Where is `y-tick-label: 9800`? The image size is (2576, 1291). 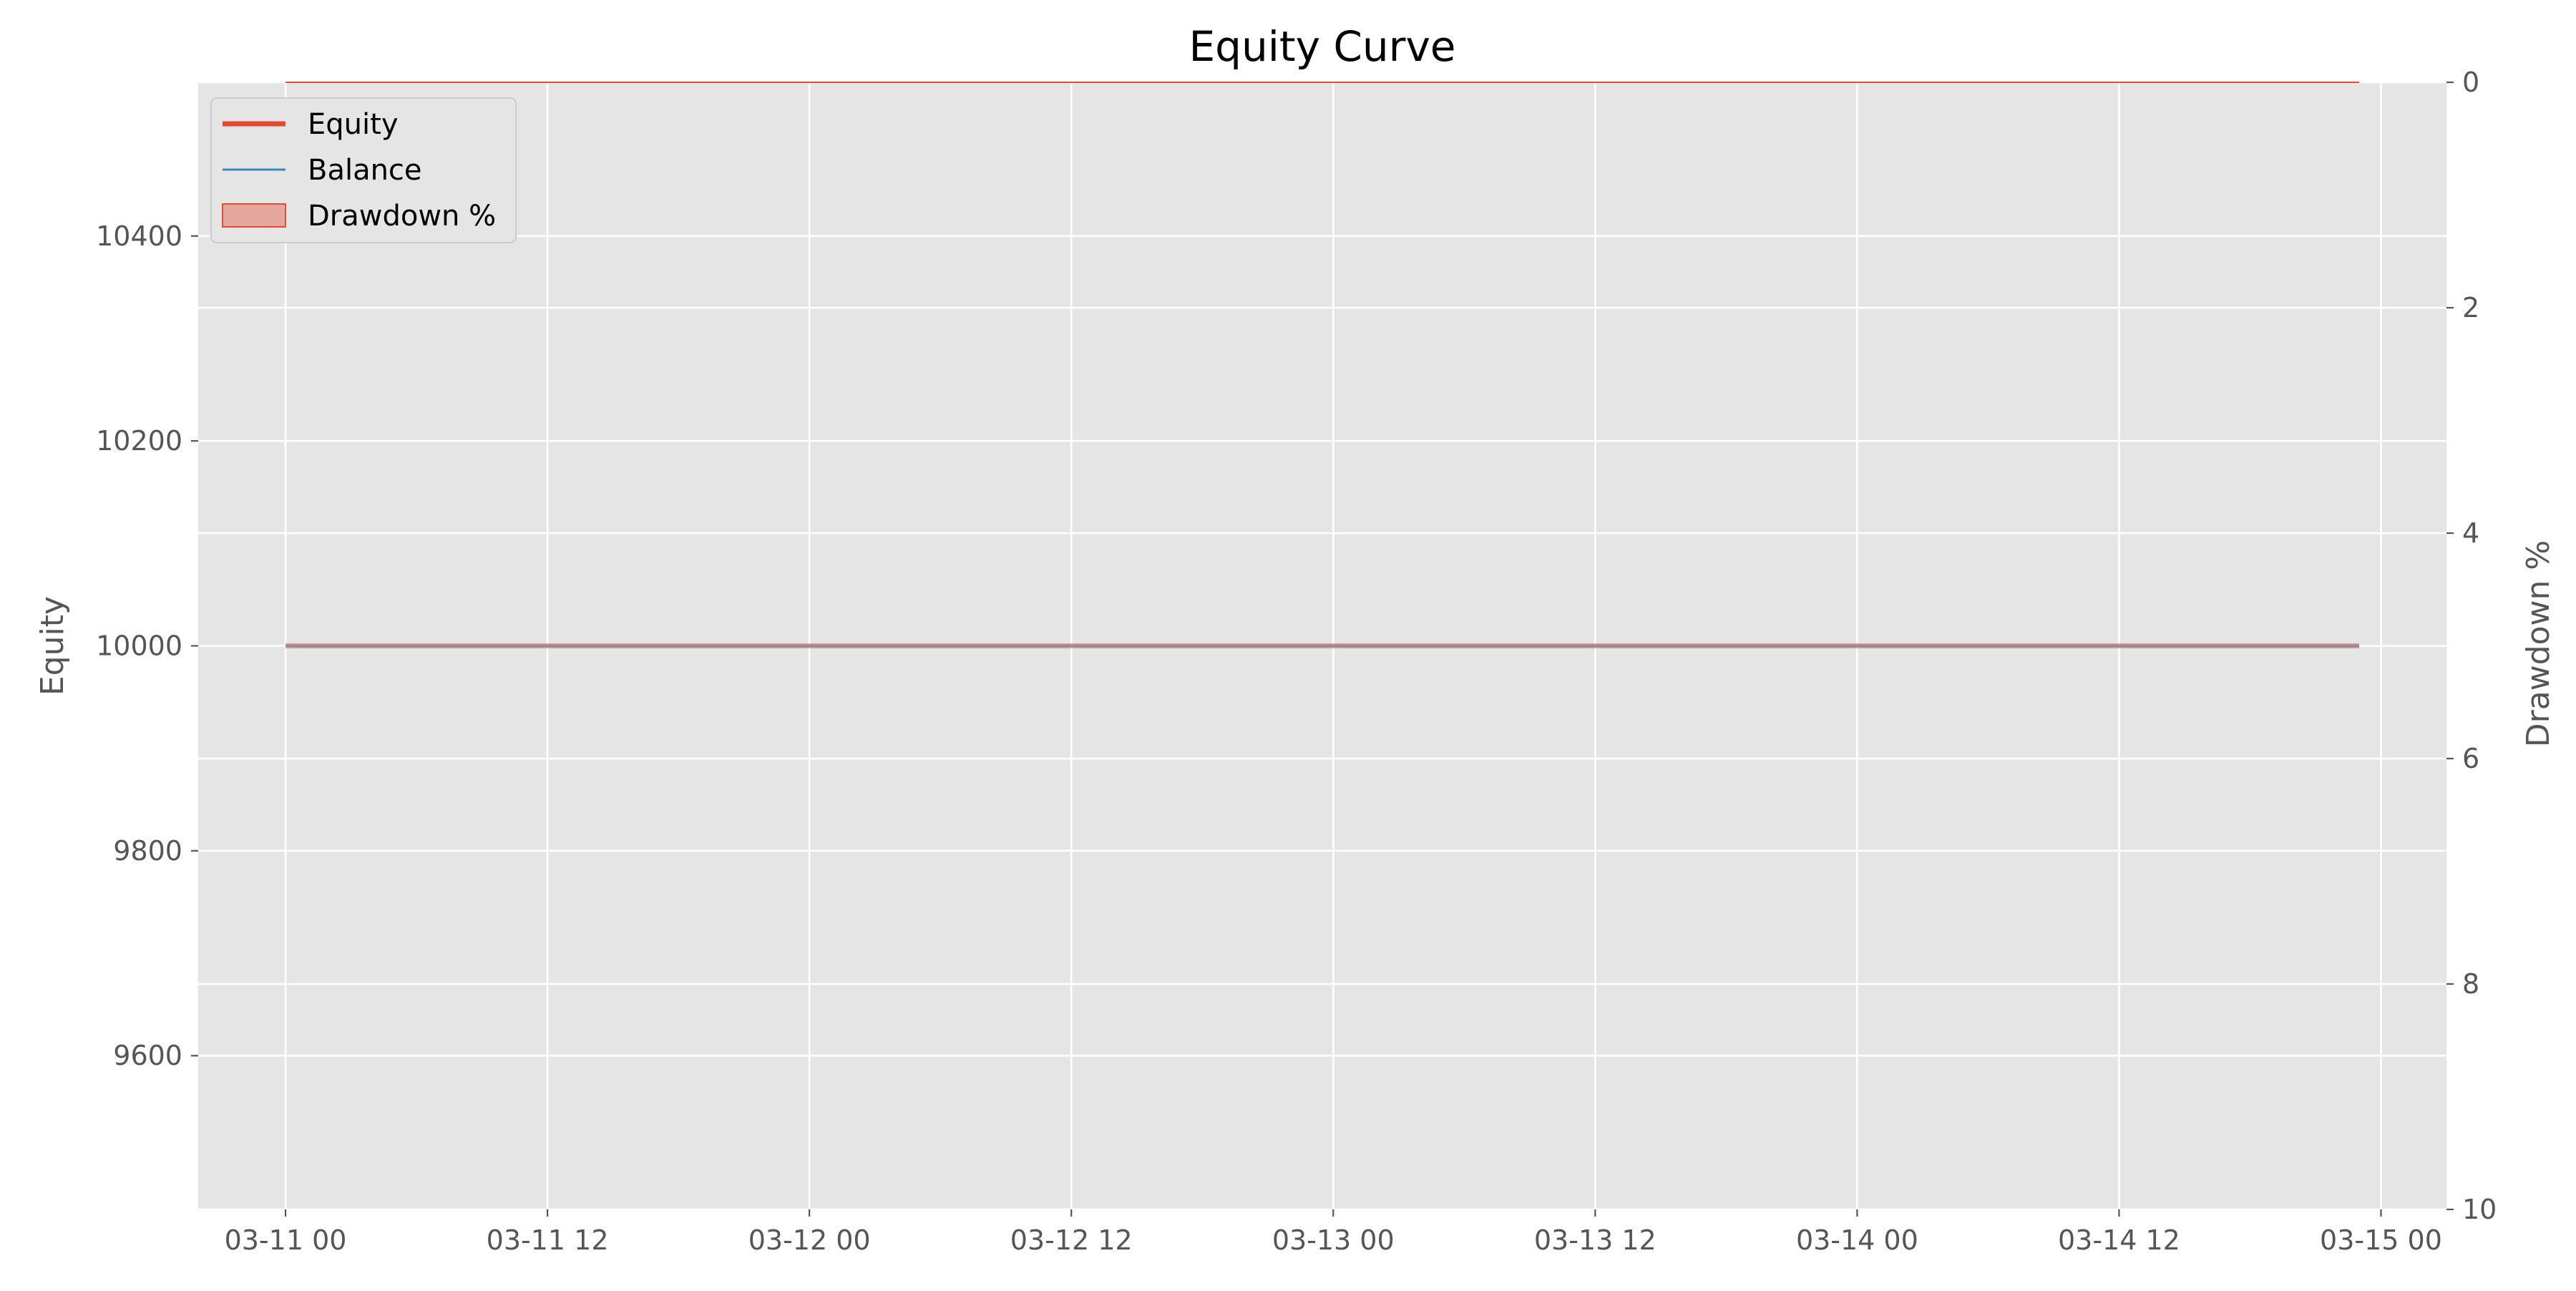 y-tick-label: 9800 is located at coordinates (147, 851).